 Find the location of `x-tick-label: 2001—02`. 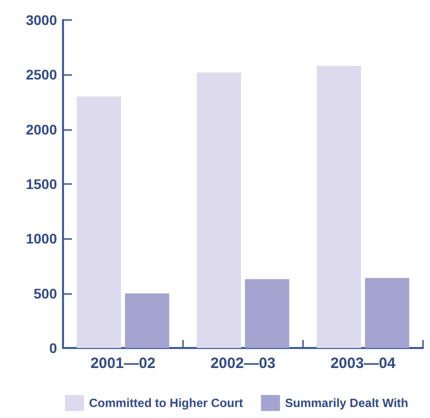

x-tick-label: 2001—02 is located at coordinates (123, 363).